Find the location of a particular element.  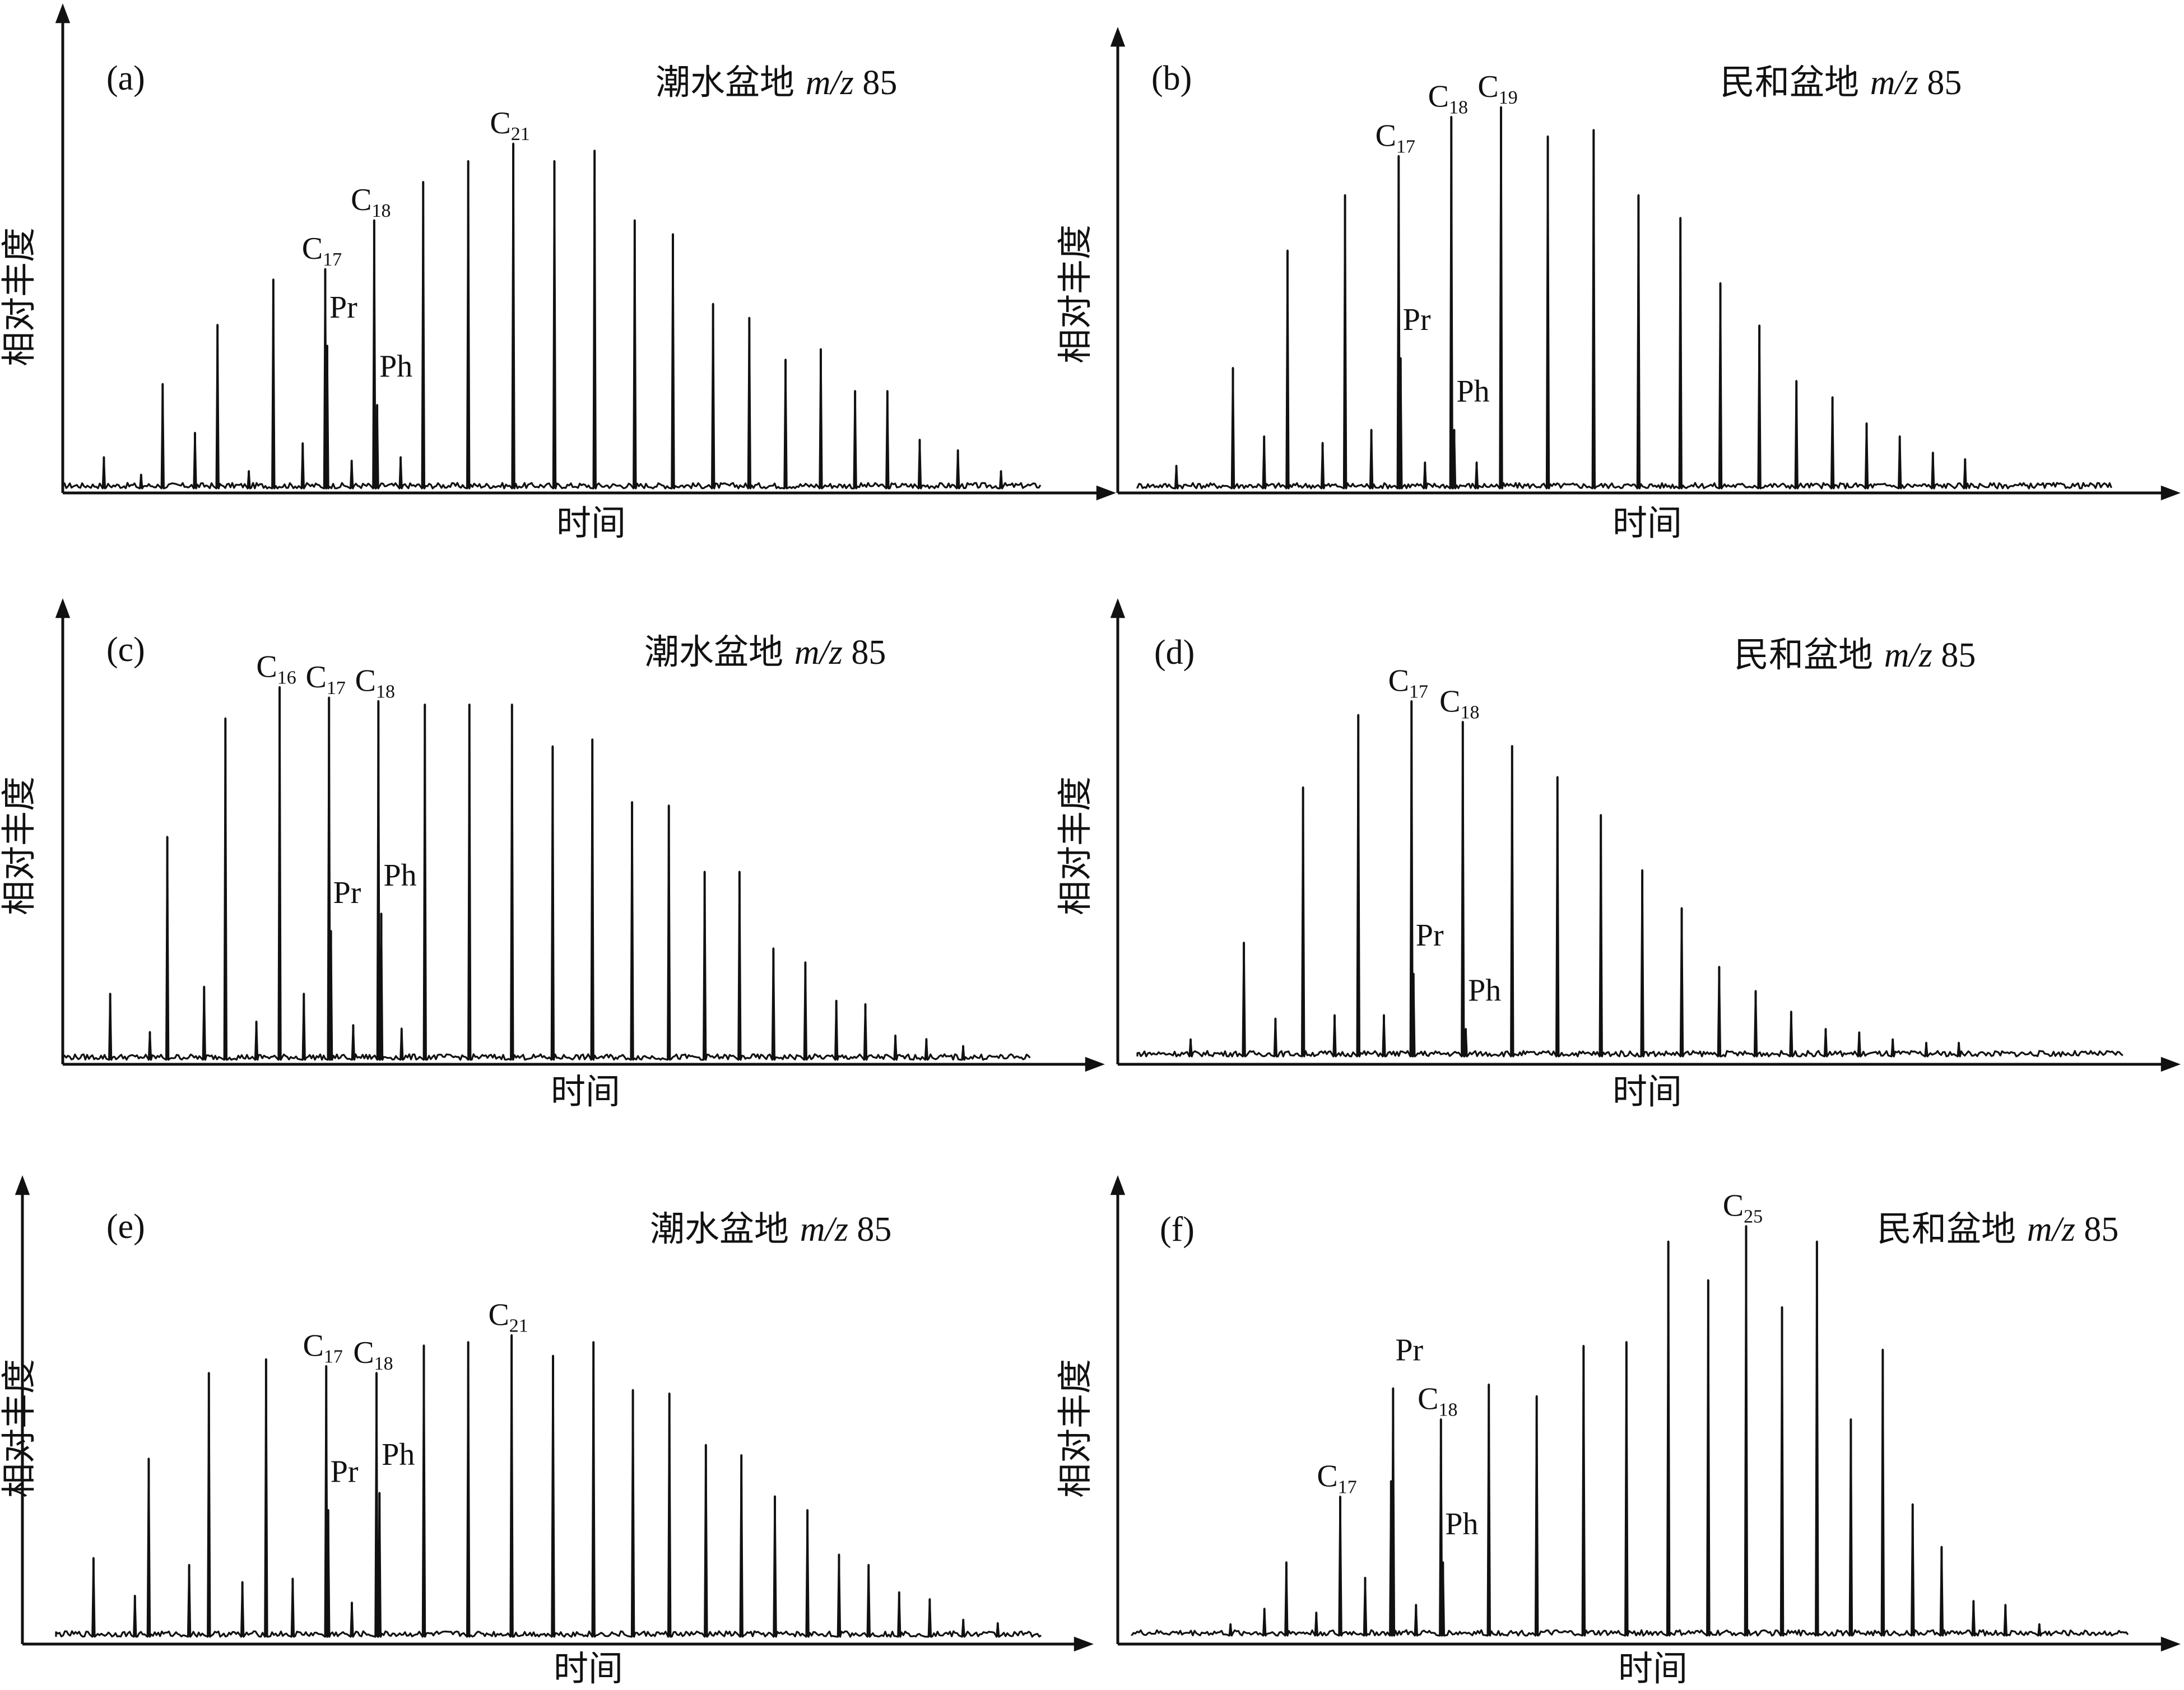

peak-label-c19: C19 is located at coordinates (1497, 88).